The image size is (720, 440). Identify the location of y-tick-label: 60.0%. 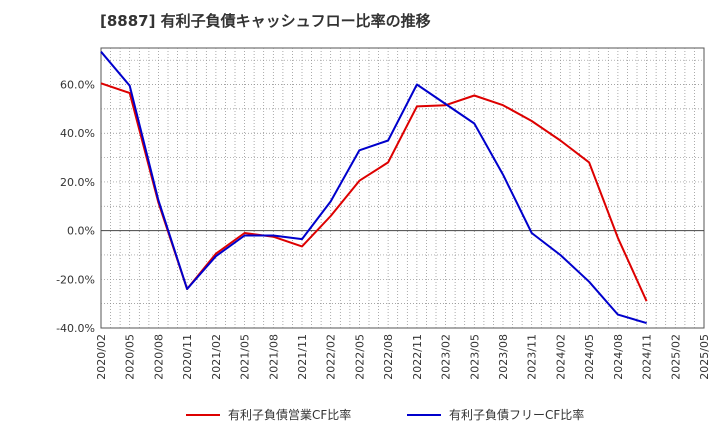
(77, 85).